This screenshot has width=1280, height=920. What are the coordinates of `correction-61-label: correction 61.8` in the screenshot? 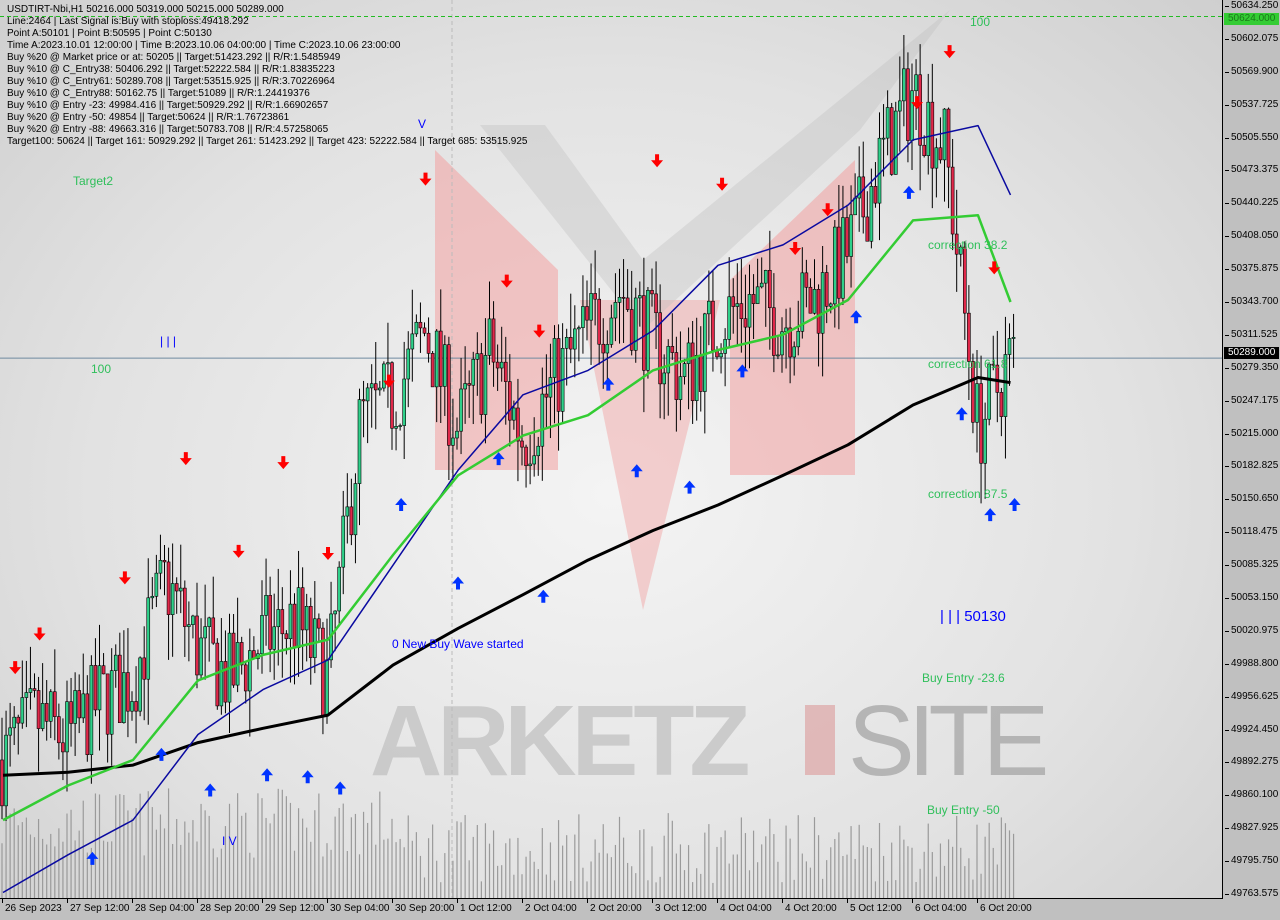 It's located at (968, 364).